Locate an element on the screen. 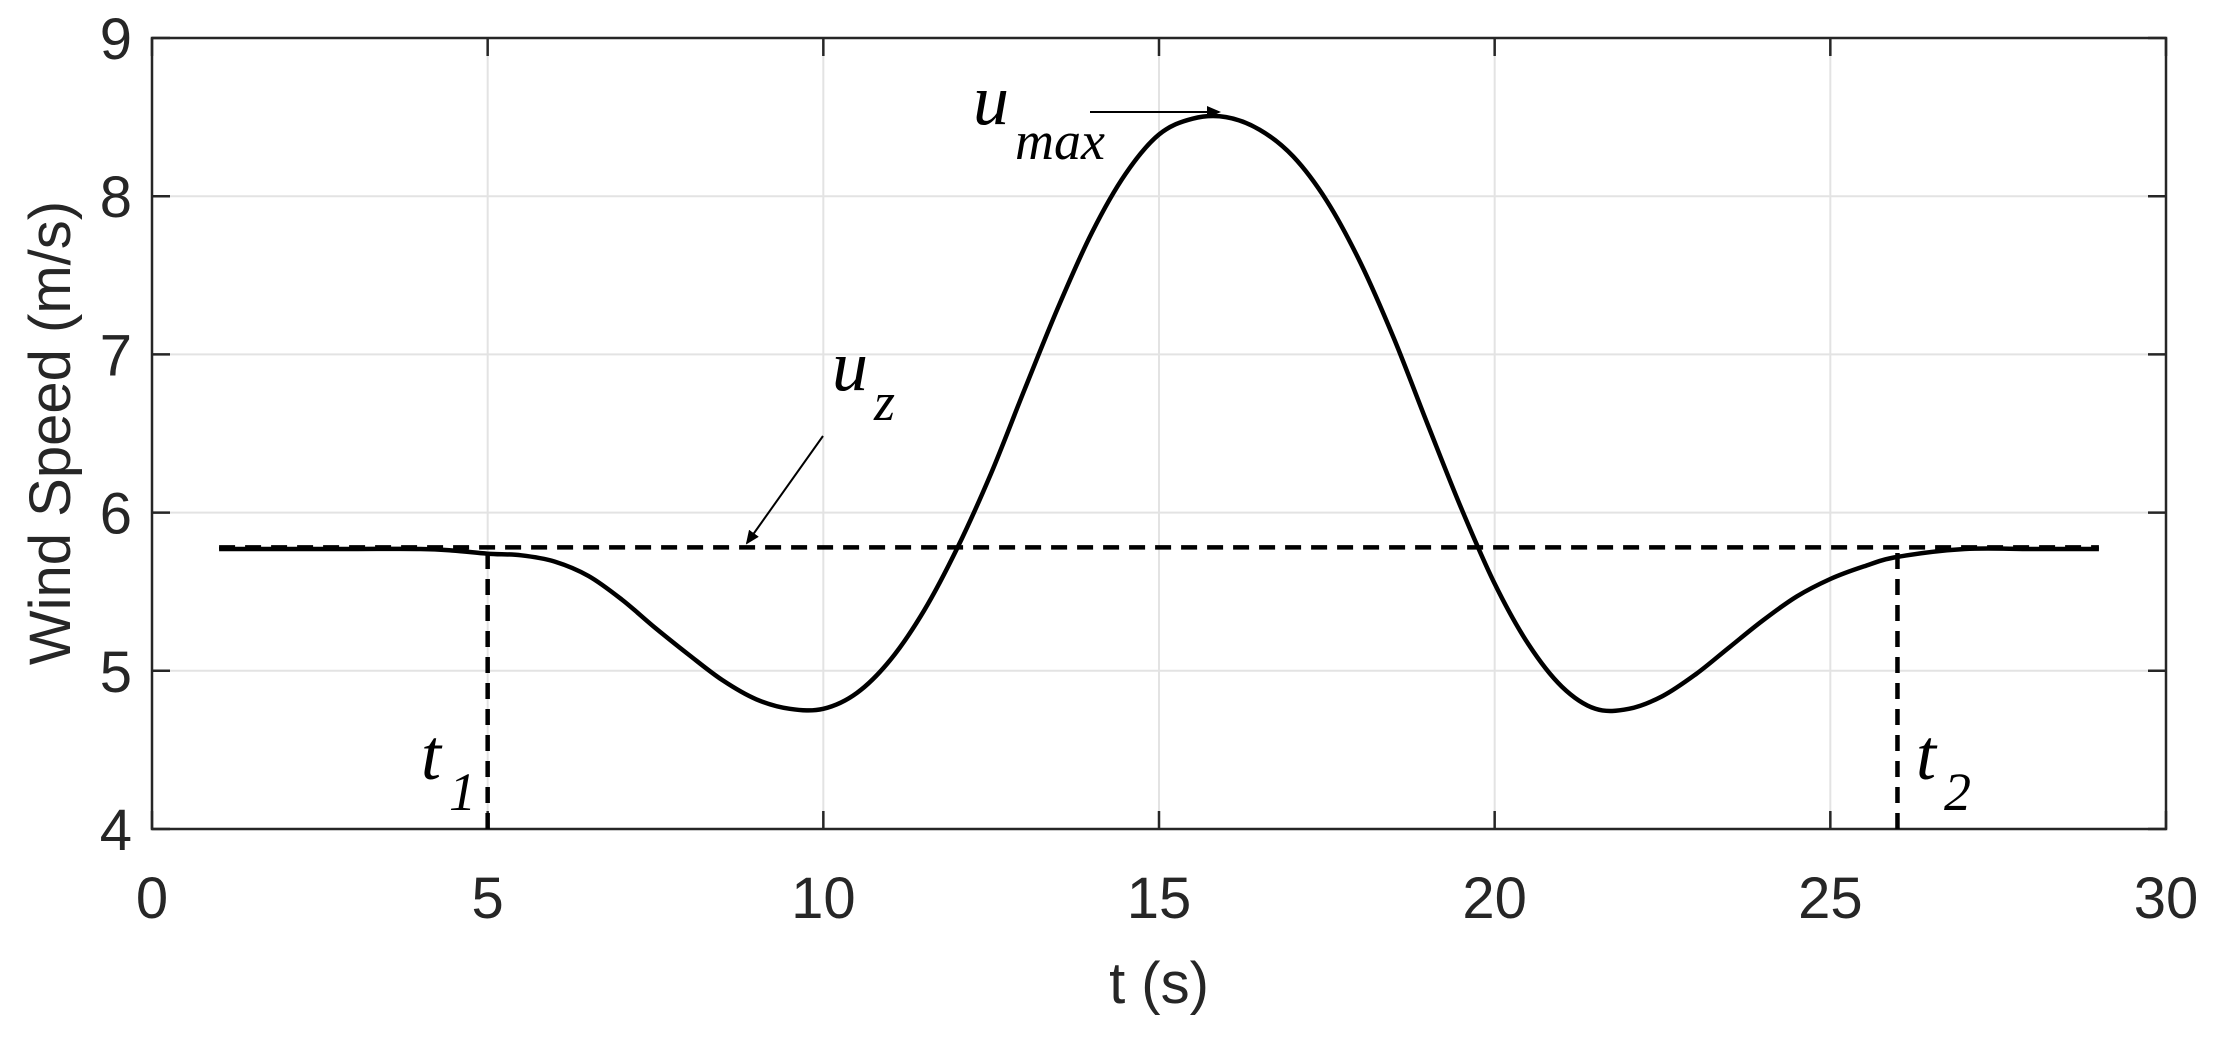 The width and height of the screenshot is (2214, 1038). x-tick-label: 15 is located at coordinates (1159, 898).